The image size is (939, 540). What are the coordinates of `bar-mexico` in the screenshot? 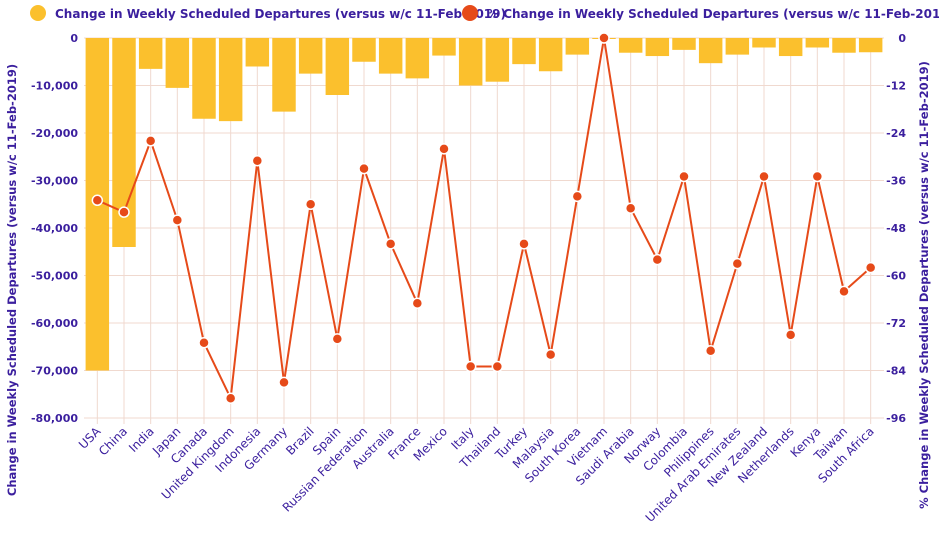 It's located at (444, 47).